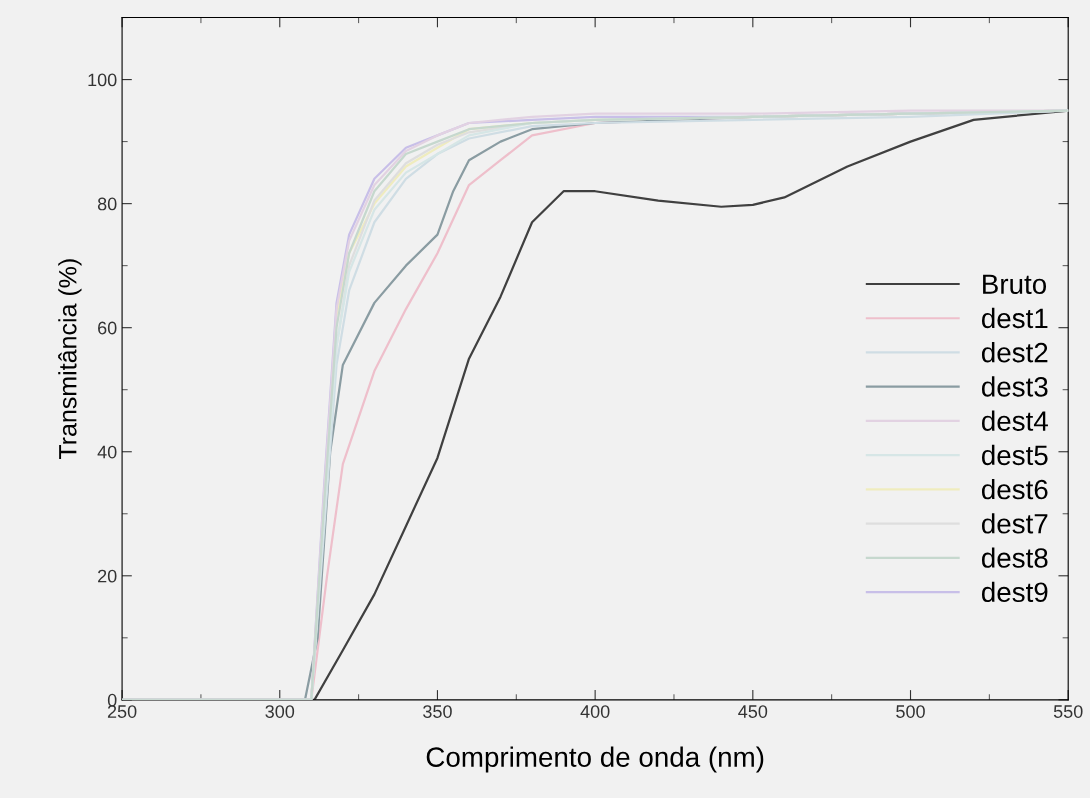  What do you see at coordinates (1014, 557) in the screenshot?
I see `legend-label: dest8` at bounding box center [1014, 557].